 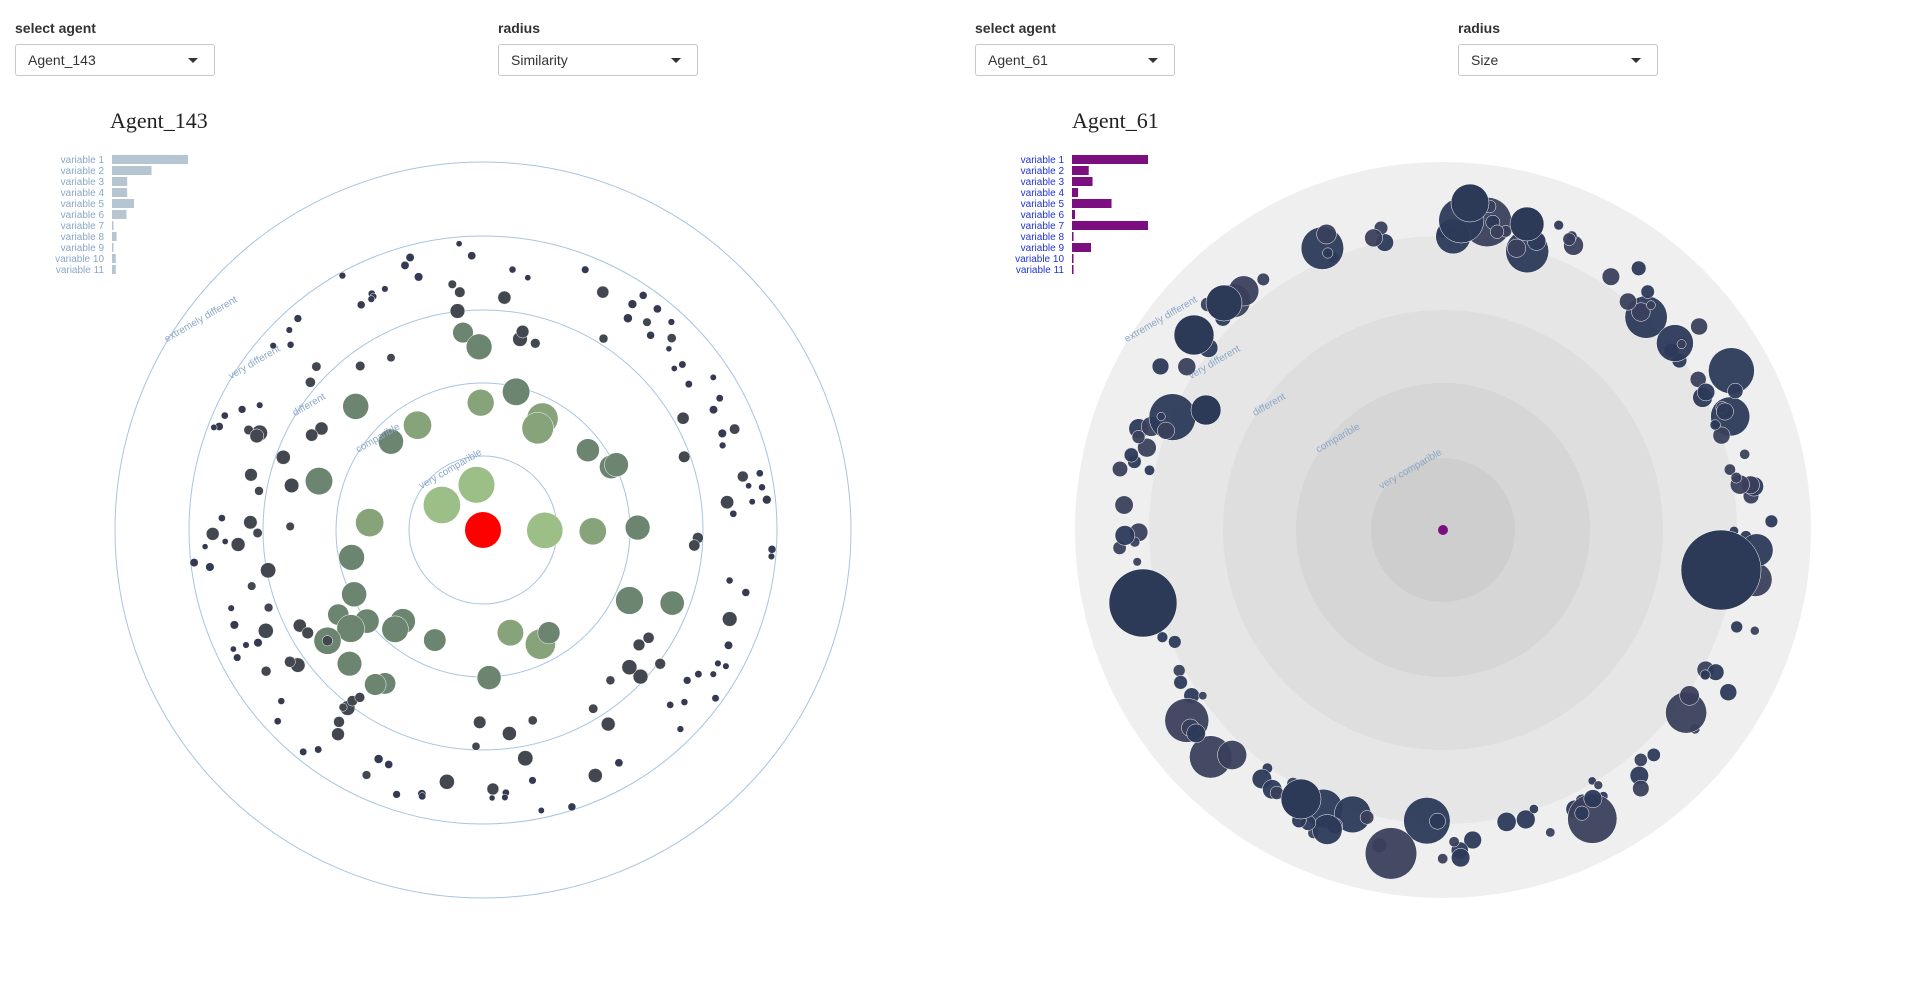 I want to click on agent-select: Agent_61, so click(x=1075, y=60).